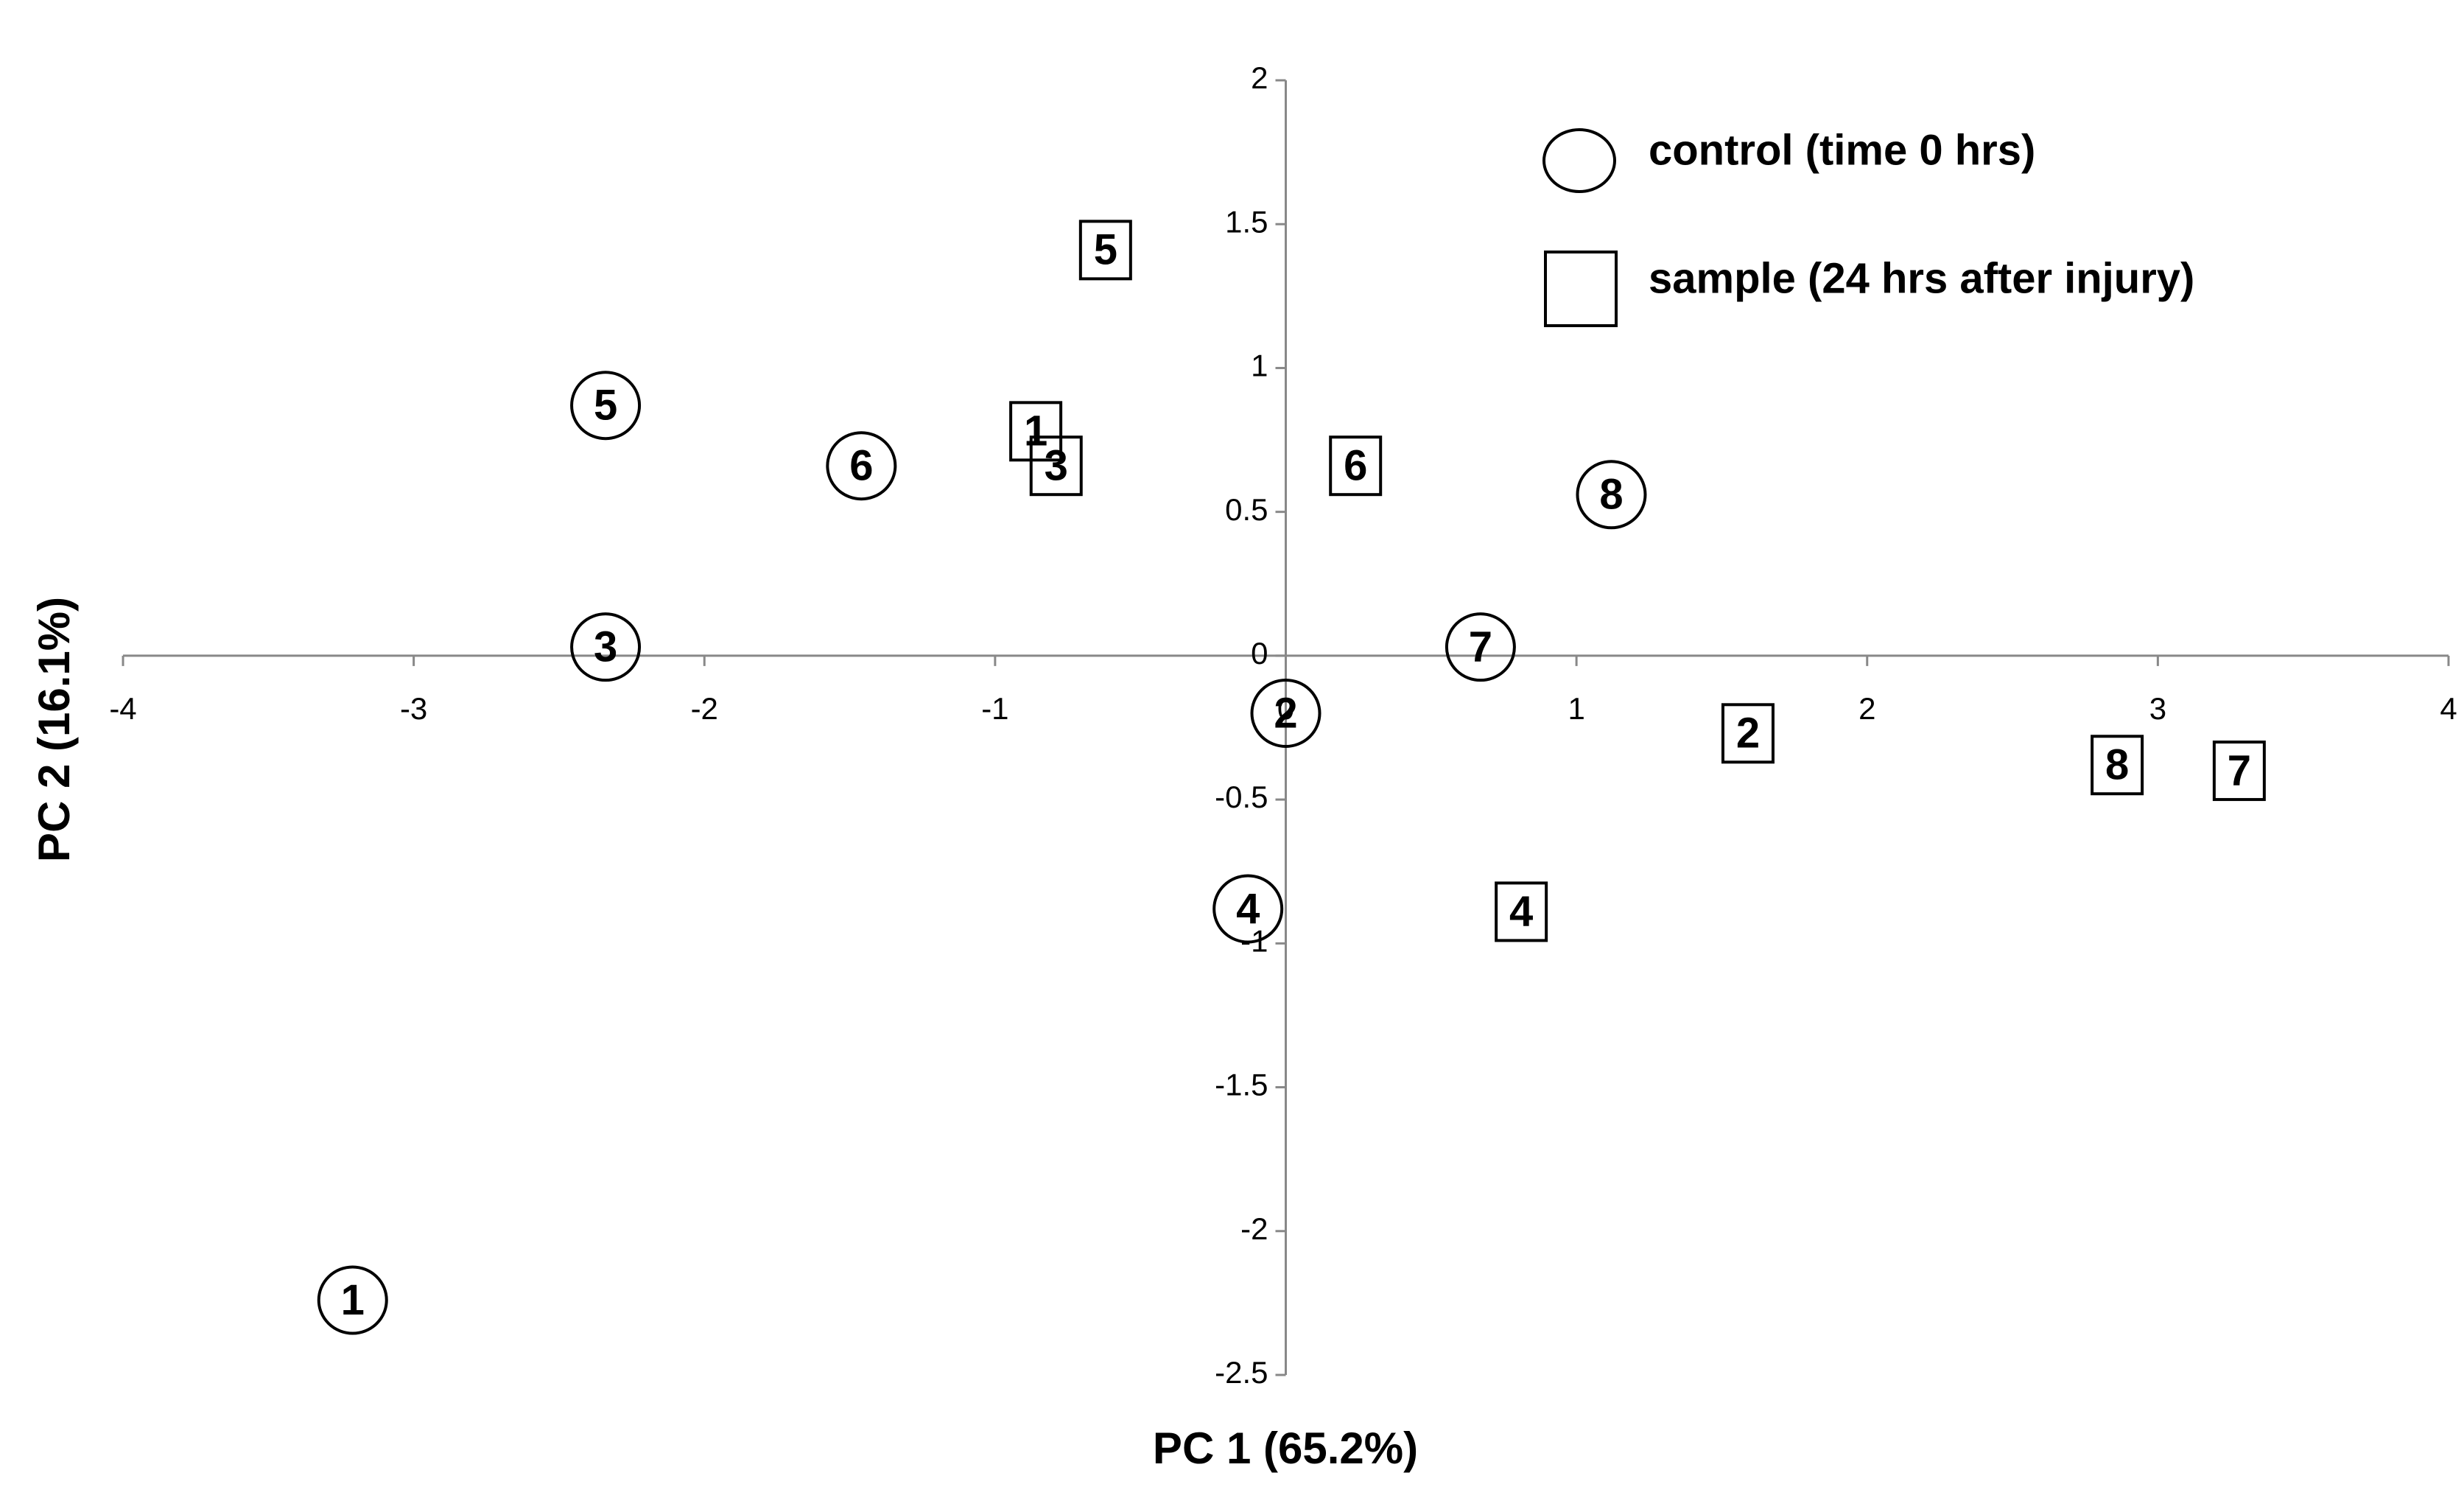 The height and width of the screenshot is (1498, 2464). I want to click on y-tick-label: -1.5, so click(1241, 1085).